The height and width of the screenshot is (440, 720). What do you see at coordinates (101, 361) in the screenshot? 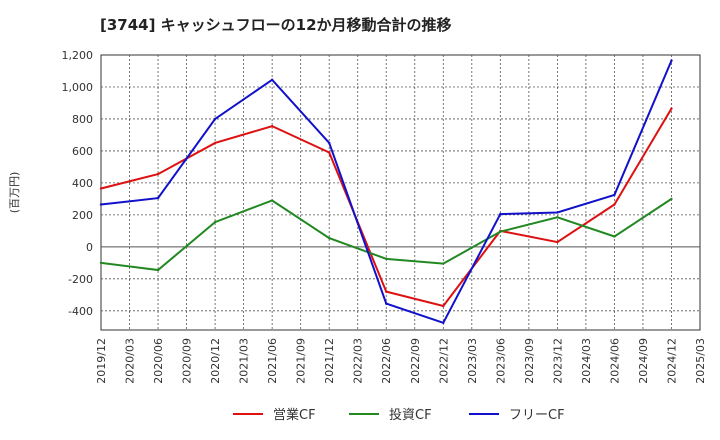
I see `x-tick-label: 2019/12` at bounding box center [101, 361].